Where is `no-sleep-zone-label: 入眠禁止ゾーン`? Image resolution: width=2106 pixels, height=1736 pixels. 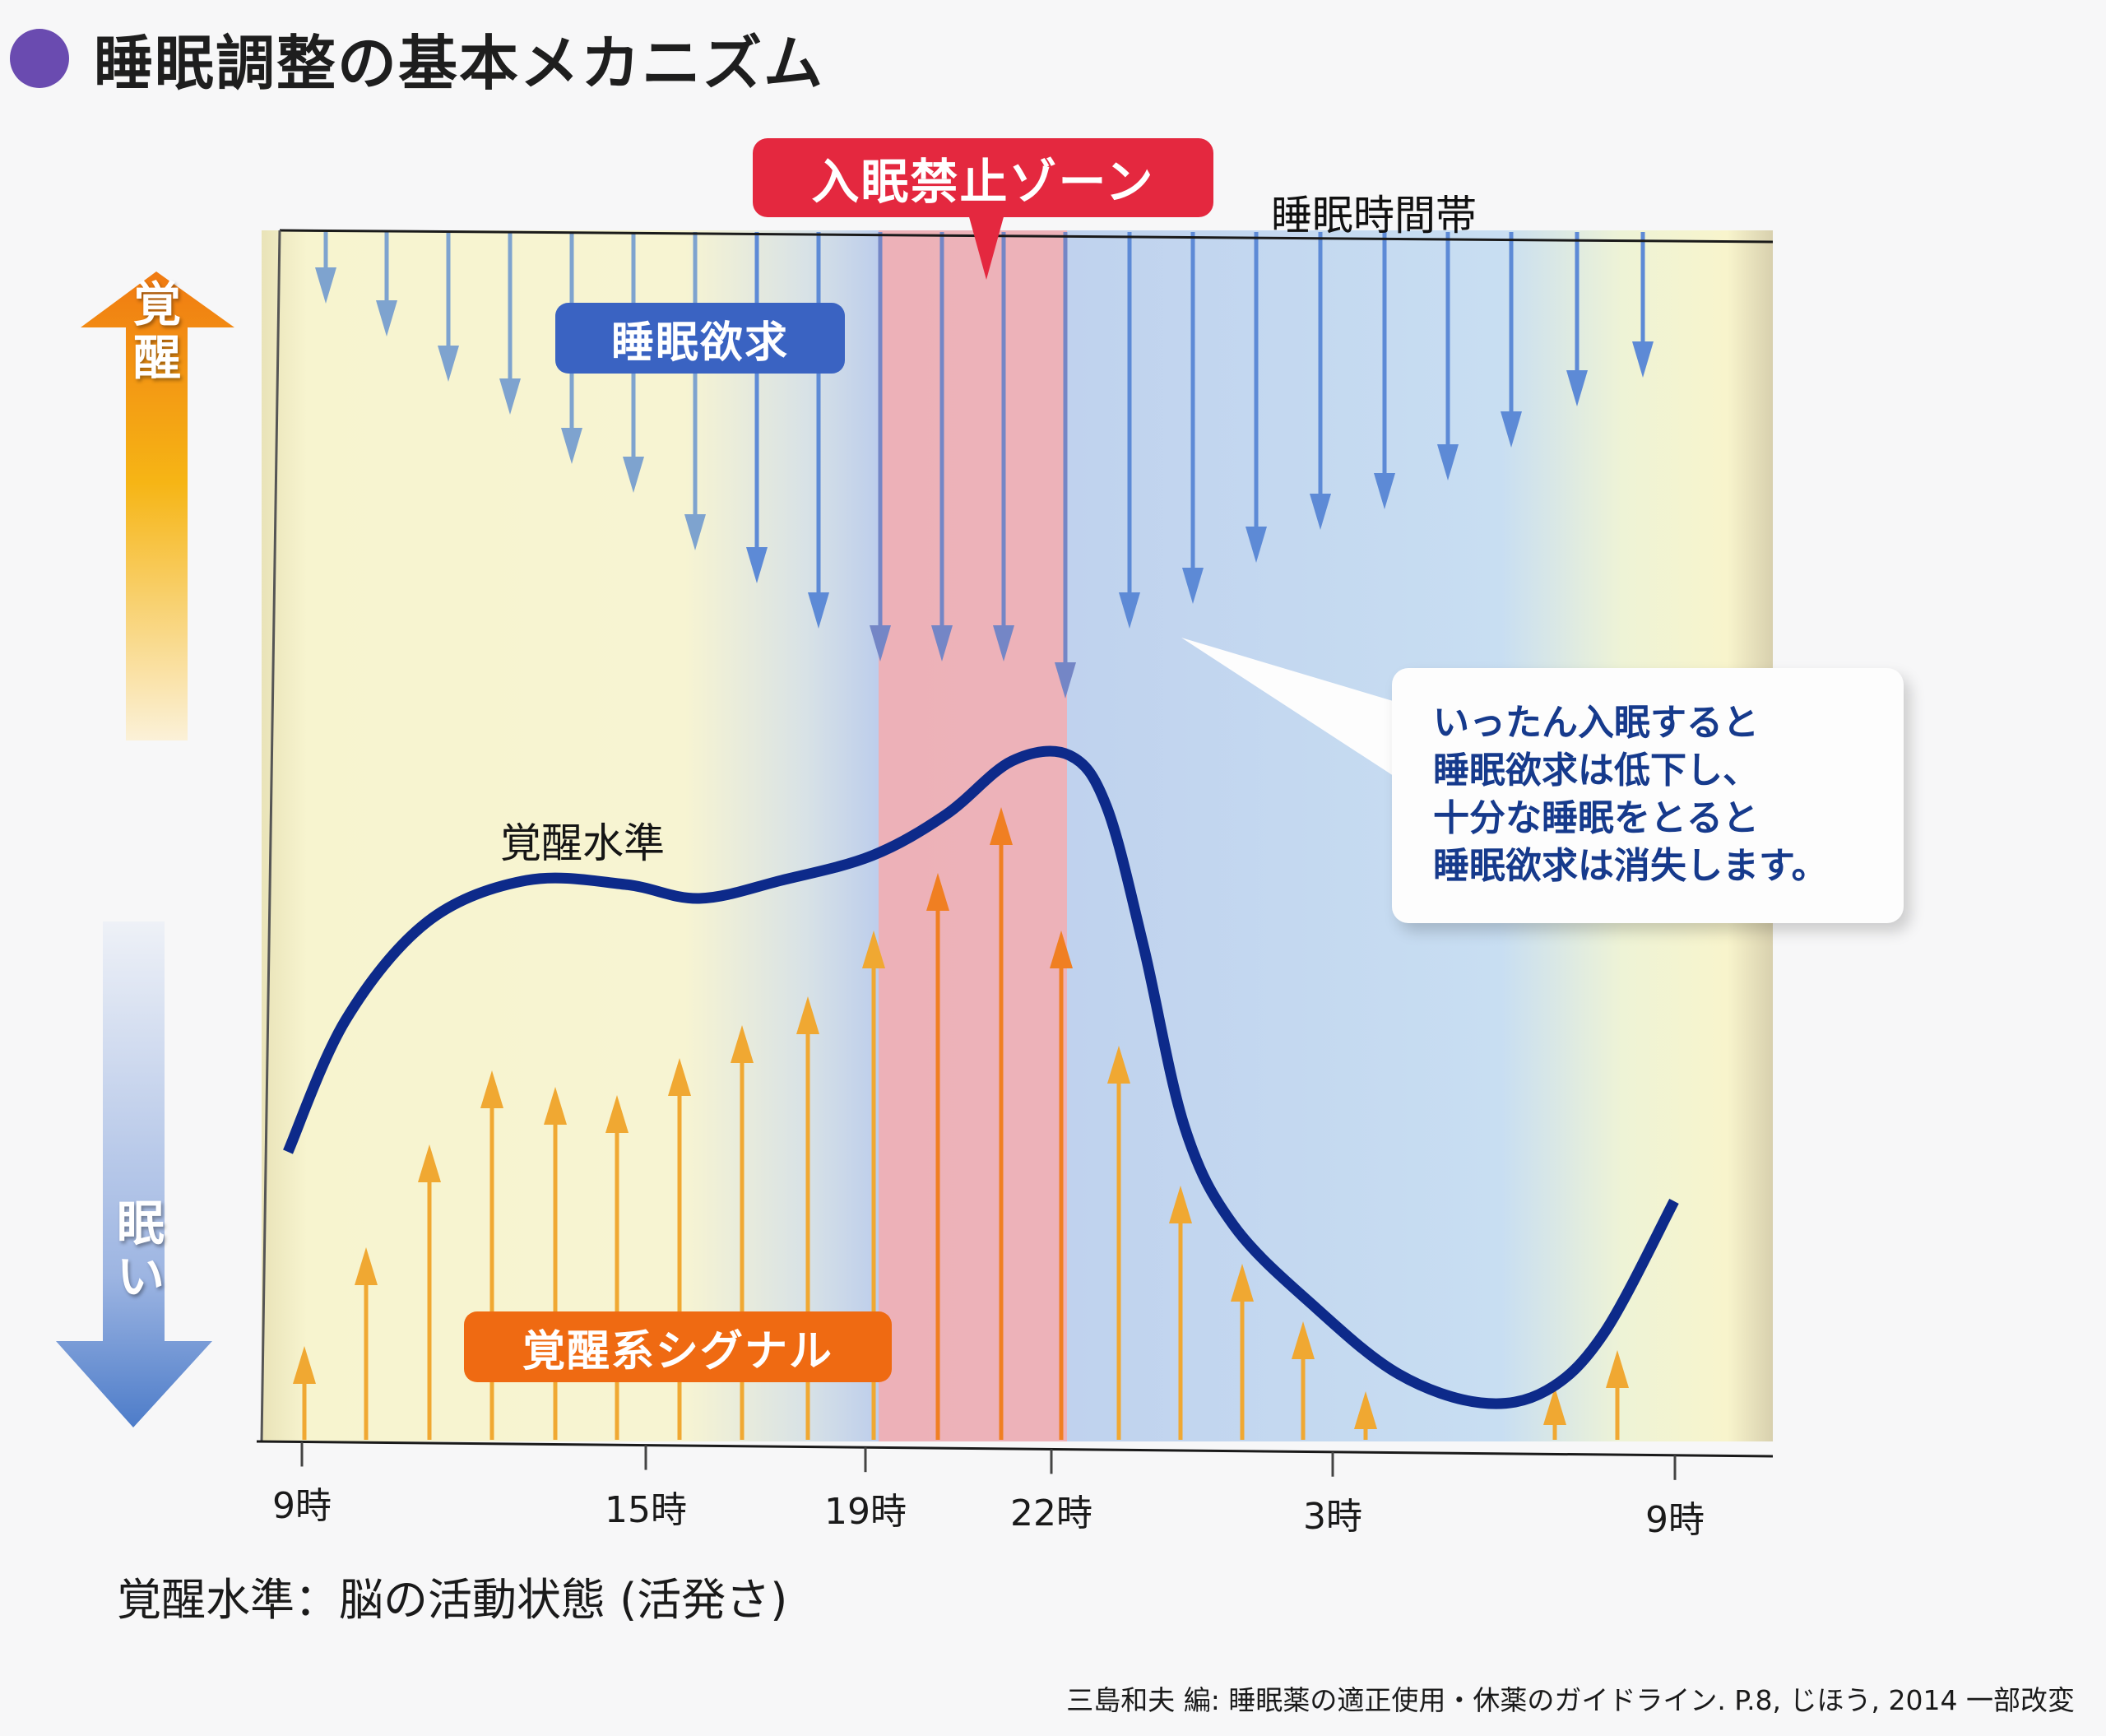
no-sleep-zone-label: 入眠禁止ゾーン is located at coordinates (983, 209).